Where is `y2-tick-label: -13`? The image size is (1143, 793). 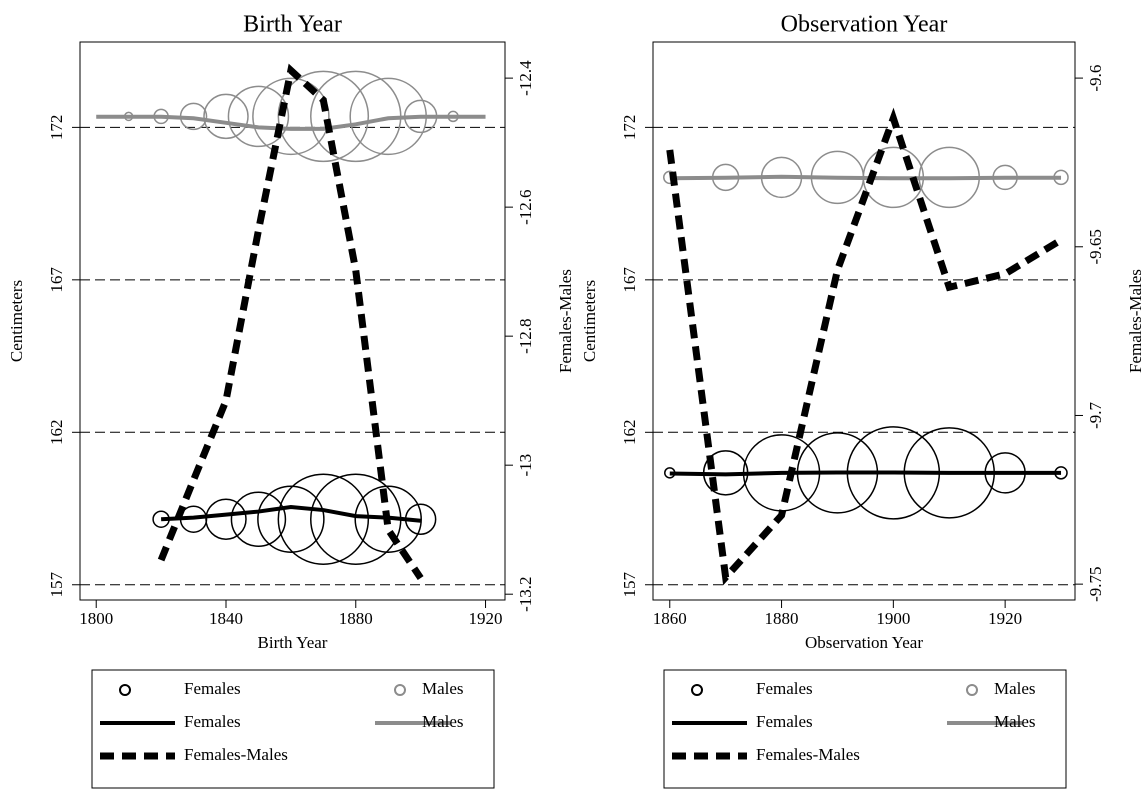
y2-tick-label: -13 is located at coordinates (525, 465).